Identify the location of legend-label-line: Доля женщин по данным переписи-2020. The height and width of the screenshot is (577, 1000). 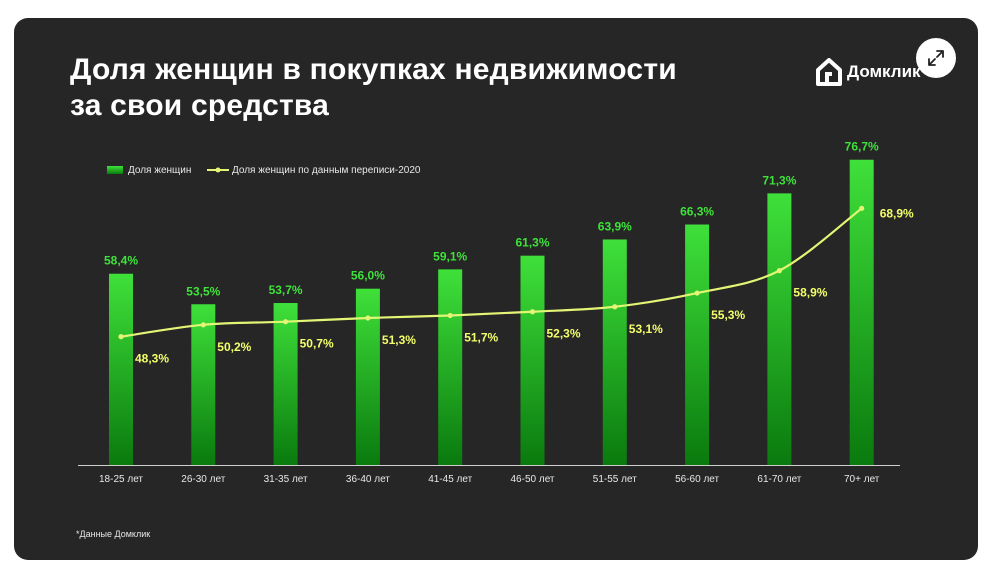
(326, 170).